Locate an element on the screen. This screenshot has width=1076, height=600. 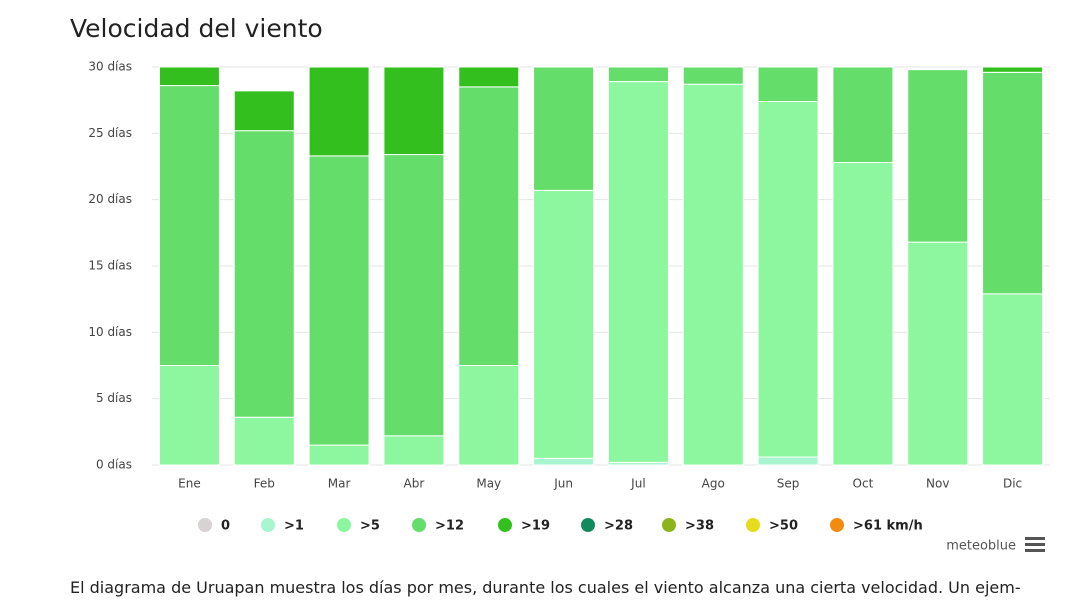
x-tick-label: Ene is located at coordinates (189, 484).